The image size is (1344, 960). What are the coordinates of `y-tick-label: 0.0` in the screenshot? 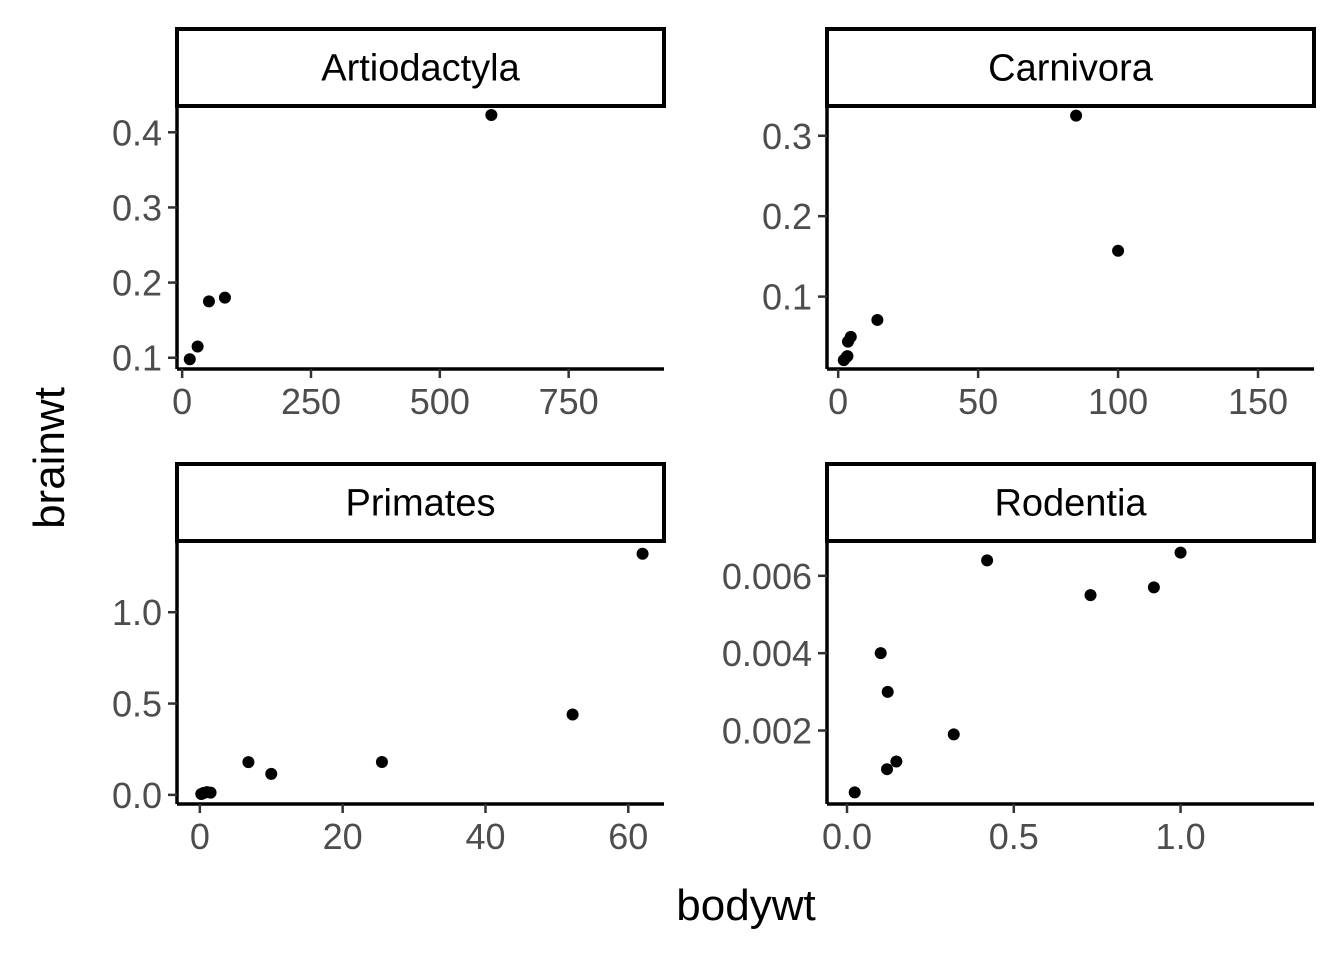 It's located at (137, 795).